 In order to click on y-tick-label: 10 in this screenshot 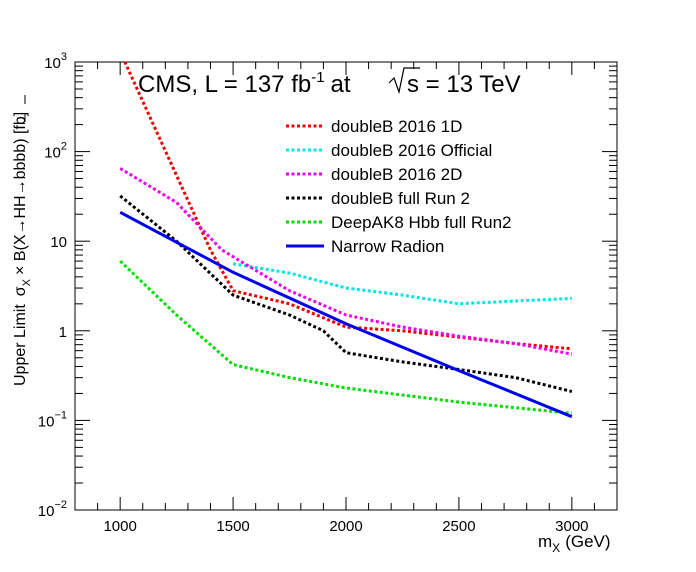, I will do `click(58, 242)`.